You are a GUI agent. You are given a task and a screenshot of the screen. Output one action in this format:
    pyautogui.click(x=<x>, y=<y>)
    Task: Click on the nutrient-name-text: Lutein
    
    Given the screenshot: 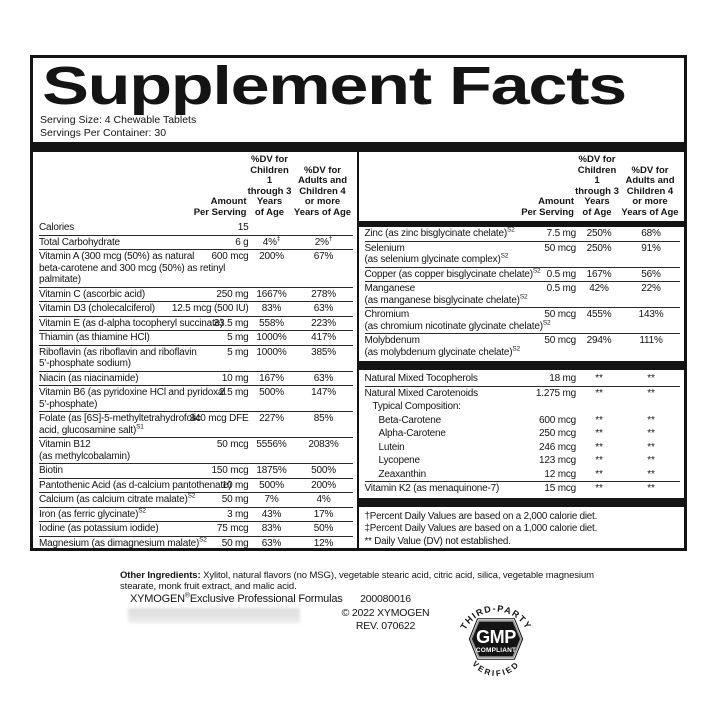 What is the action you would take?
    pyautogui.click(x=391, y=447)
    